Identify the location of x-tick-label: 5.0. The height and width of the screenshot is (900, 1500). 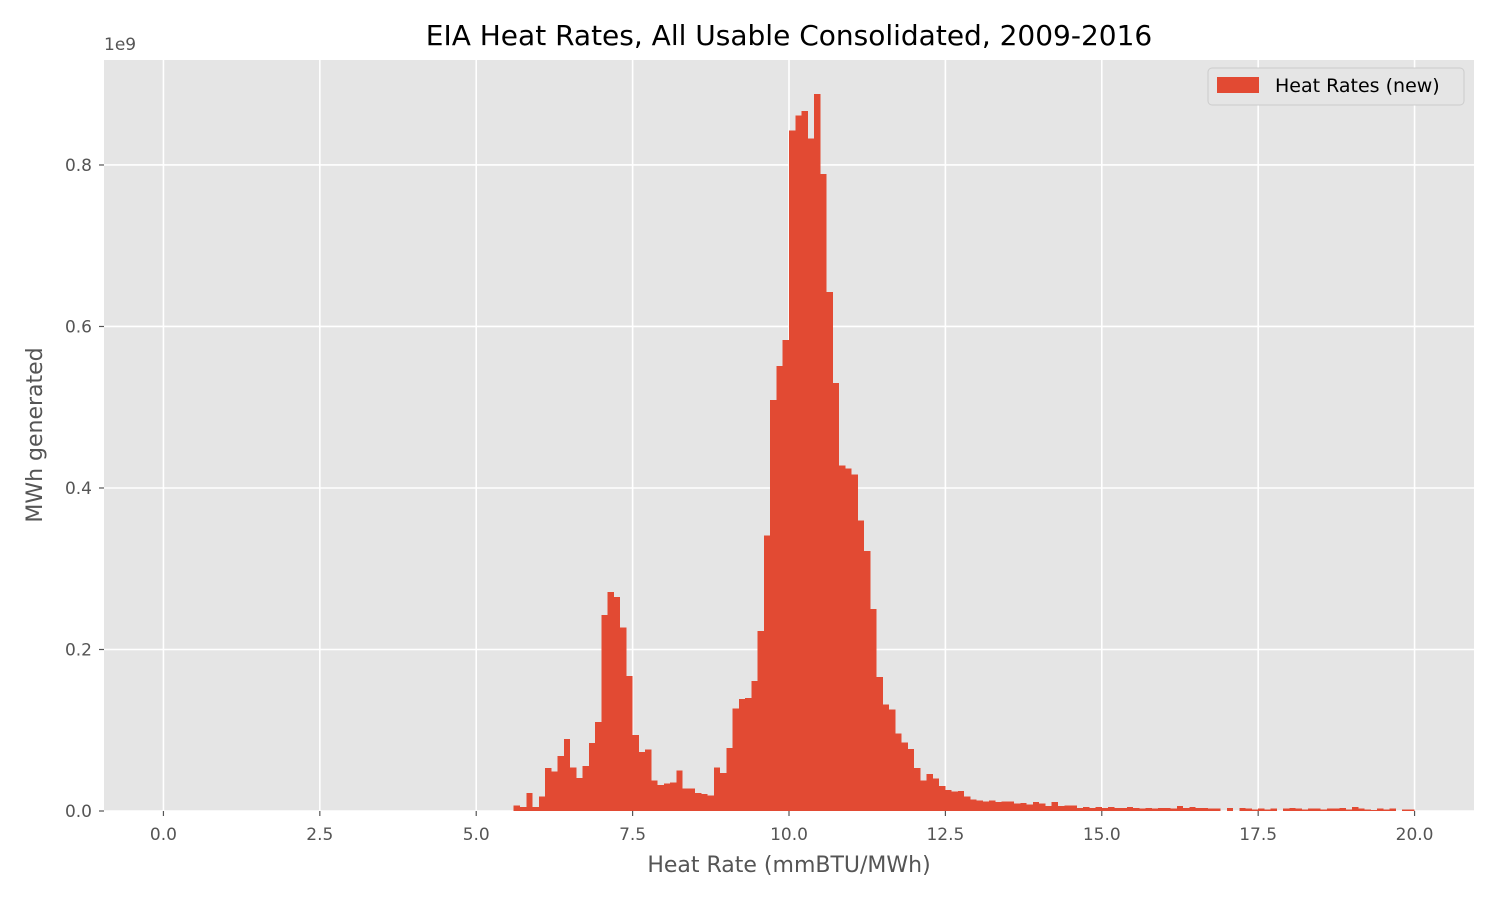
(476, 835).